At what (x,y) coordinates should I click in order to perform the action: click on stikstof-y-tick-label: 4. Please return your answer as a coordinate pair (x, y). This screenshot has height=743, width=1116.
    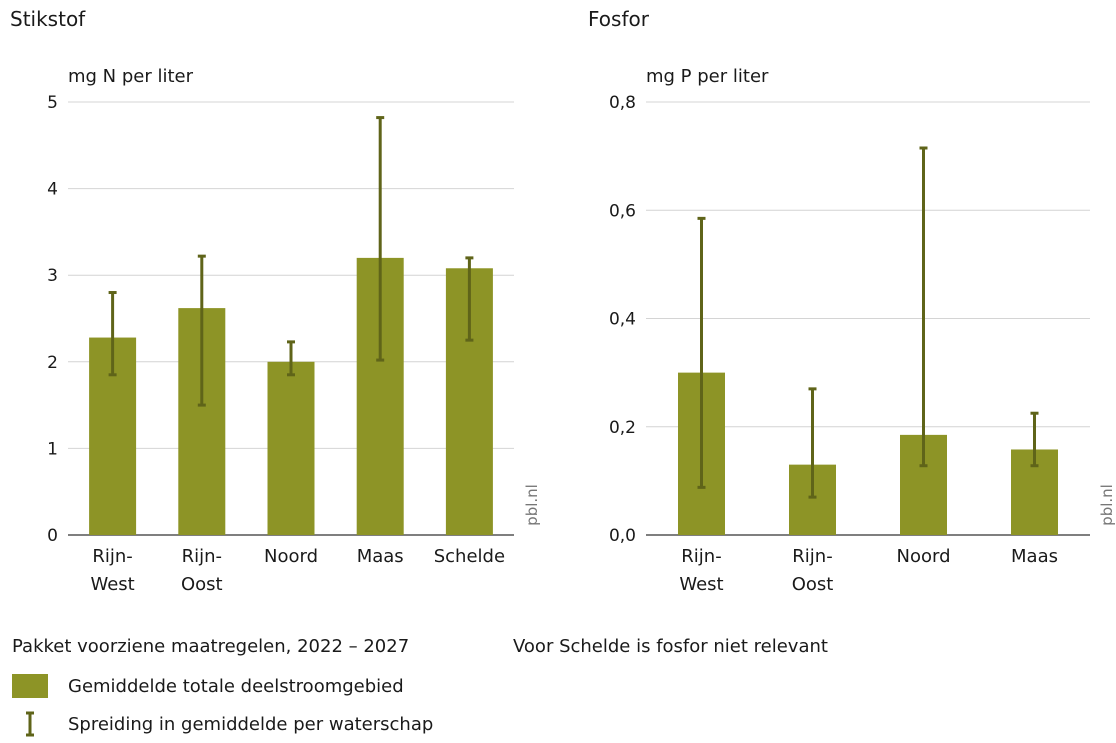
    Looking at the image, I should click on (52, 190).